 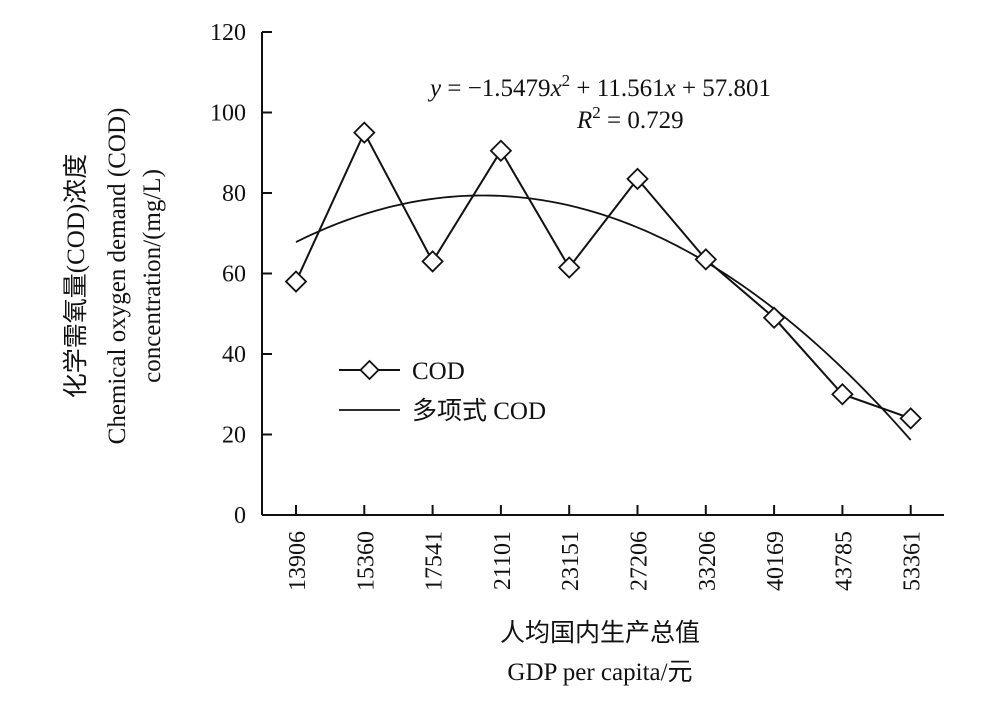 What do you see at coordinates (117, 276) in the screenshot?
I see `y-axis-title-en-1: Chemical oxygen demand (COD)` at bounding box center [117, 276].